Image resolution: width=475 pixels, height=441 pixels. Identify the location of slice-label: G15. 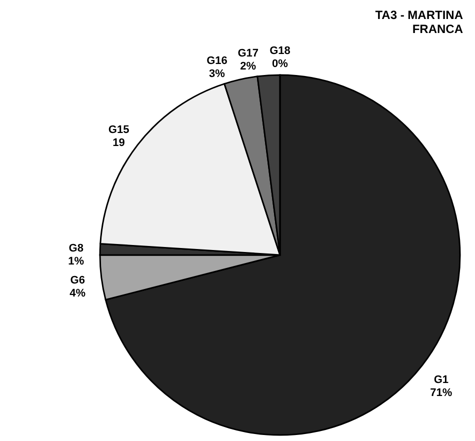
(119, 130).